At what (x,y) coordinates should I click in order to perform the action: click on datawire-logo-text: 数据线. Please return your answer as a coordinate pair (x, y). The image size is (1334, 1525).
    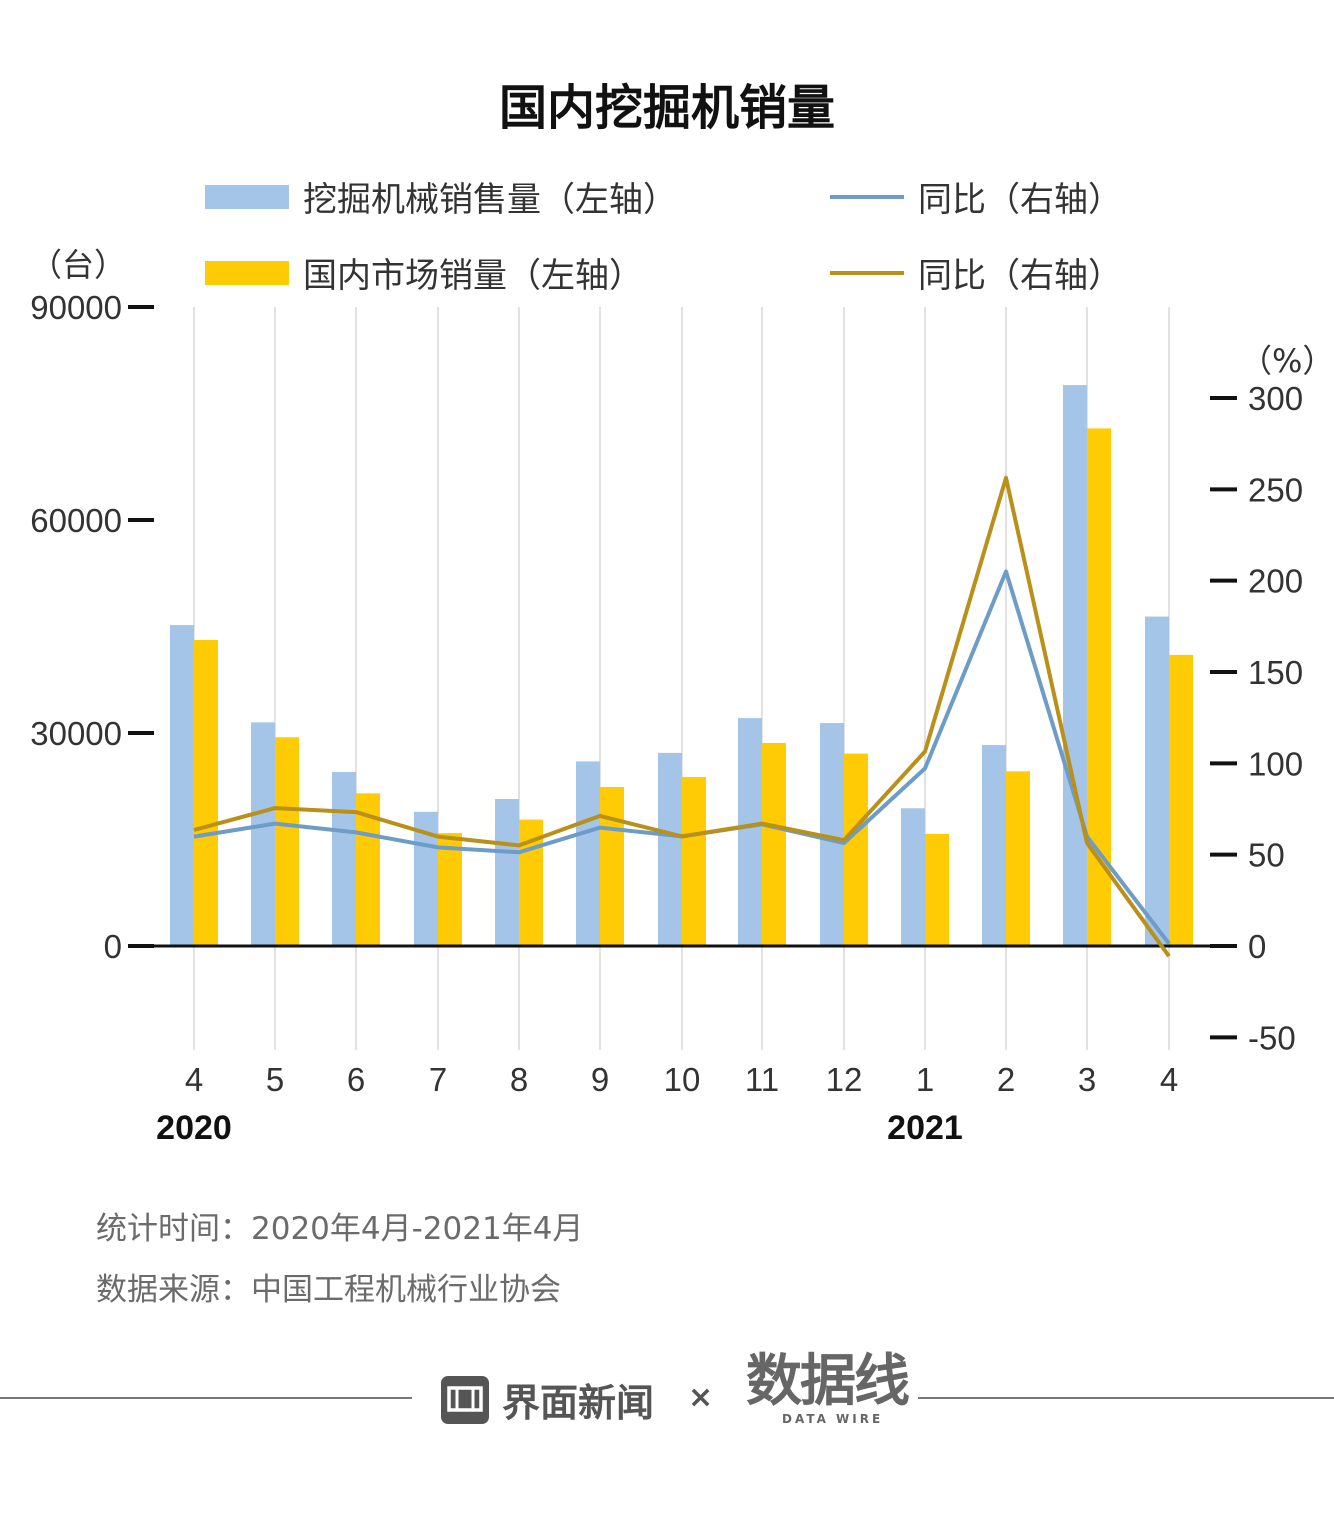
    Looking at the image, I should click on (828, 1381).